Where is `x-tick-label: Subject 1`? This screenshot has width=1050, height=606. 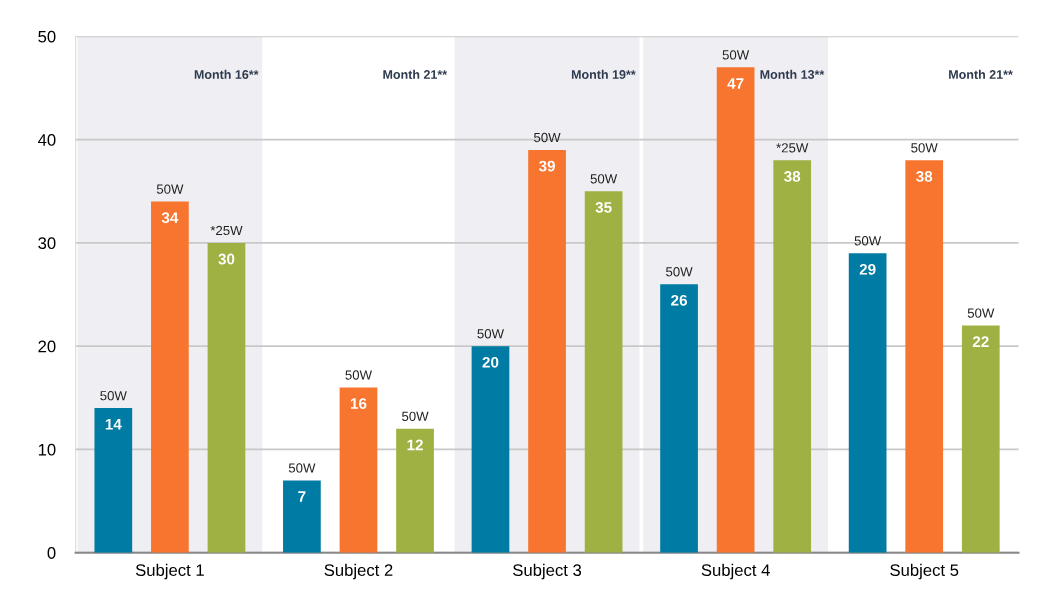
x-tick-label: Subject 1 is located at coordinates (169, 571).